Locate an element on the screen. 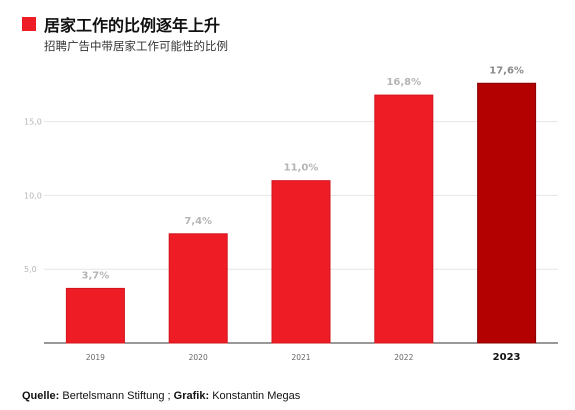  source-value: Bertelsmann Stiftung ; is located at coordinates (116, 396).